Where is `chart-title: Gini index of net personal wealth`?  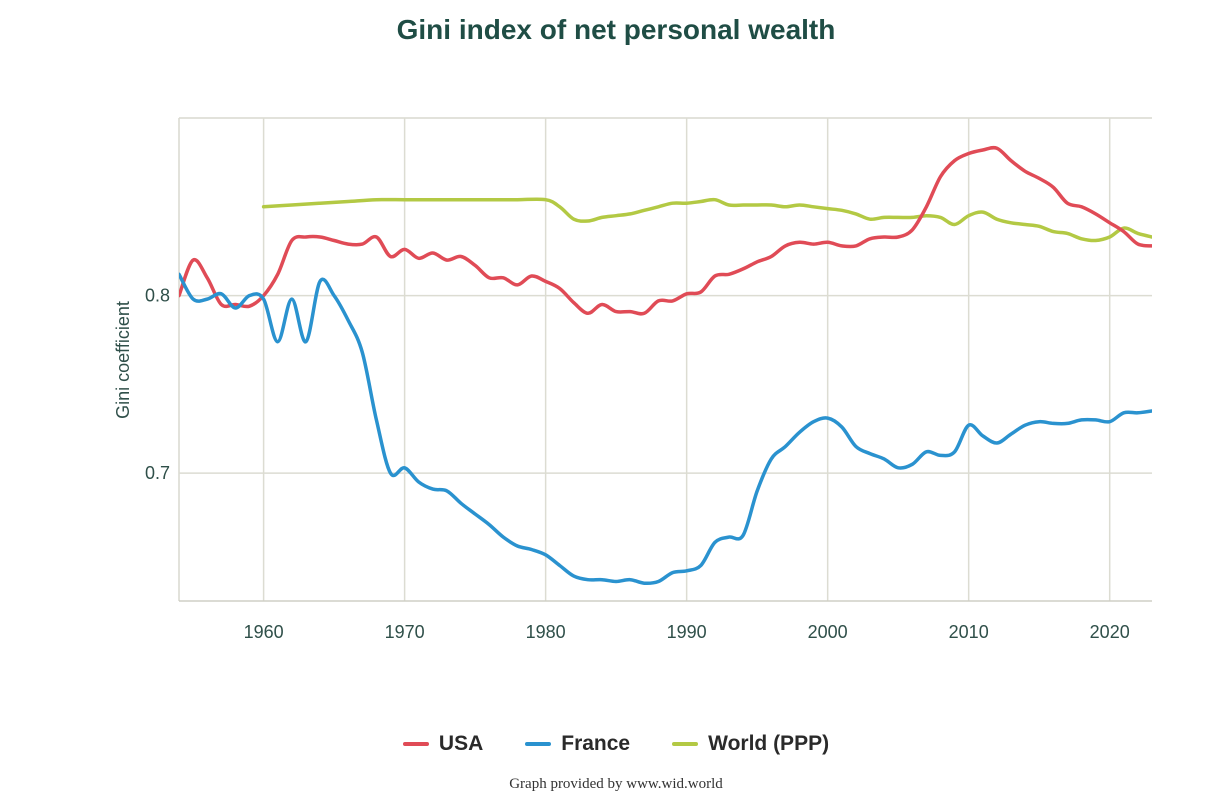 chart-title: Gini index of net personal wealth is located at coordinates (616, 29).